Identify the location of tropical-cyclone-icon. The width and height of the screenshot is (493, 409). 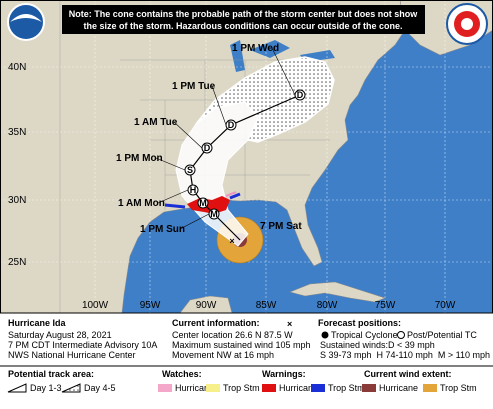
(325, 335).